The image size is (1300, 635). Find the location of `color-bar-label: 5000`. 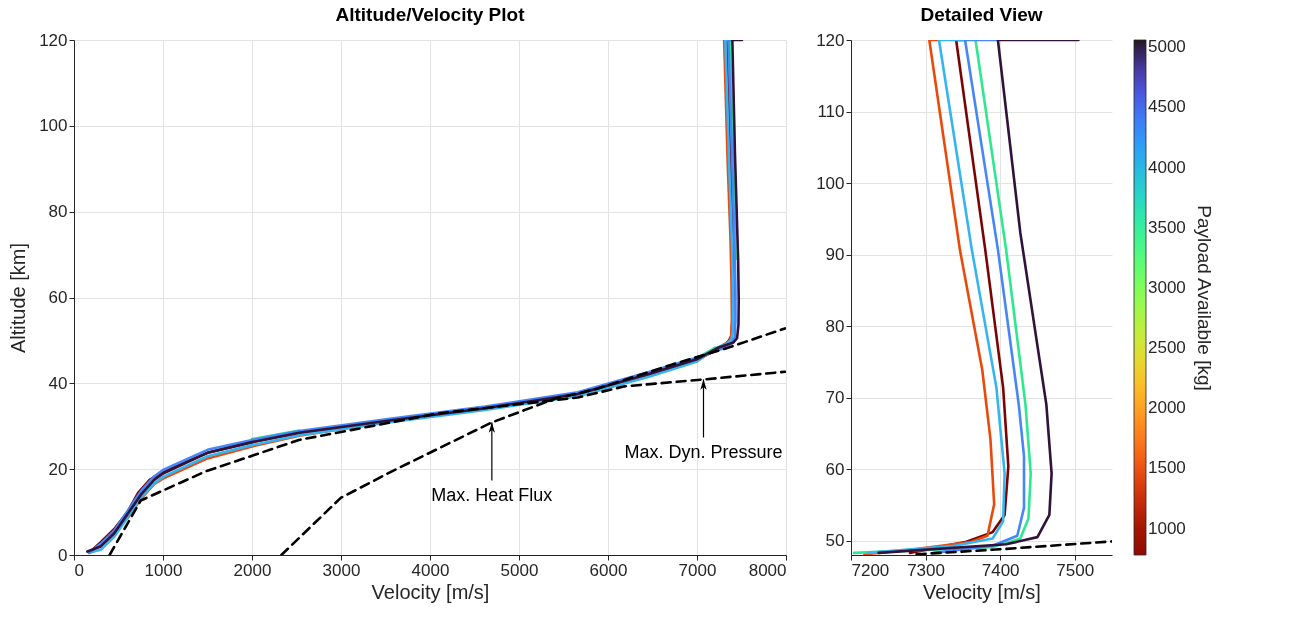

color-bar-label: 5000 is located at coordinates (1167, 47).